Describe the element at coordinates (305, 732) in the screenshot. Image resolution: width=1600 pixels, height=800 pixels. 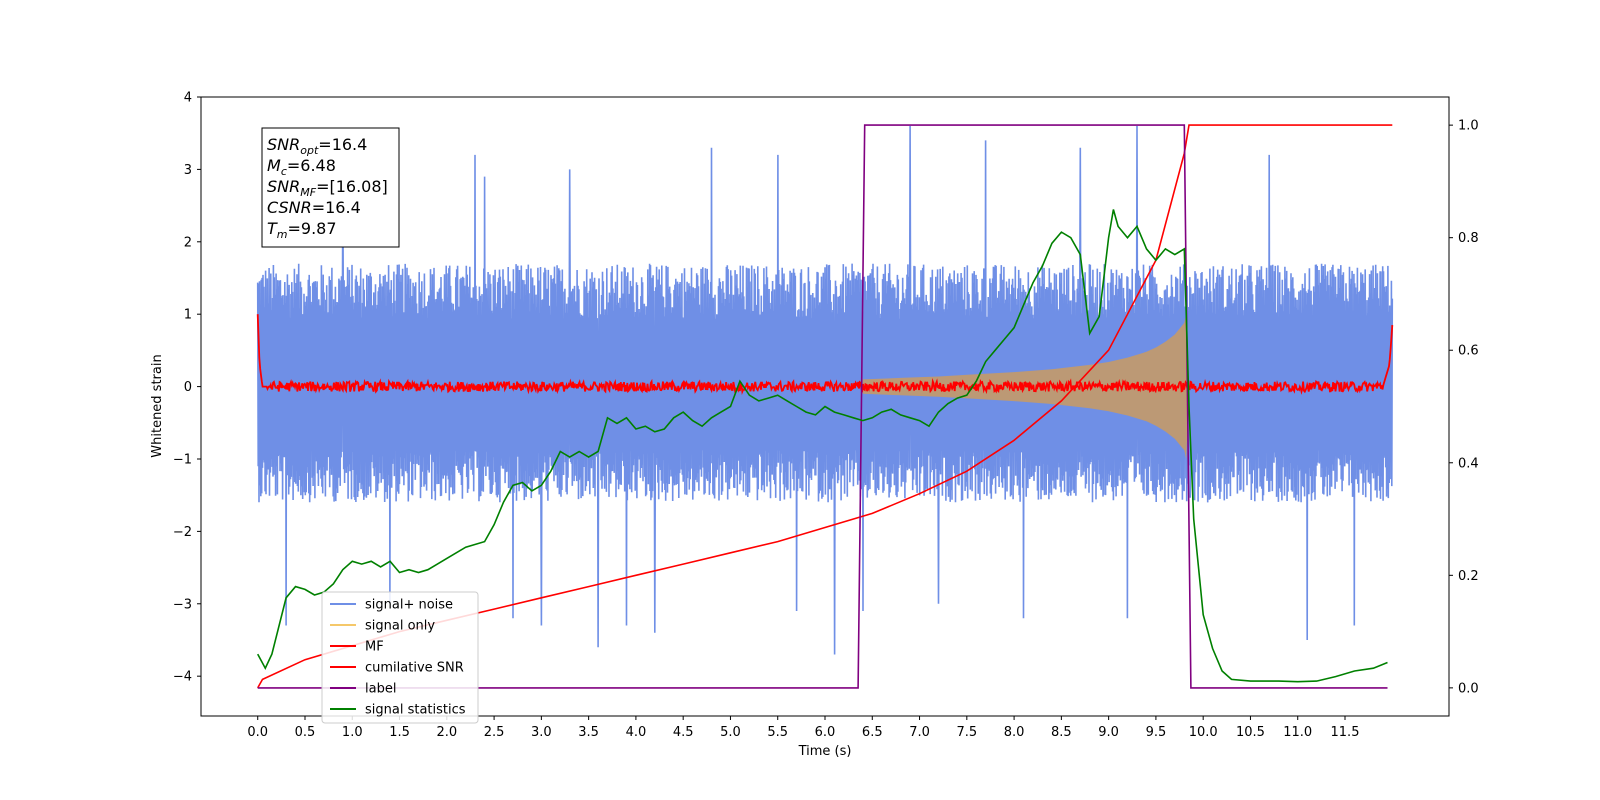
I see `x-tick-label: 0.5` at that location.